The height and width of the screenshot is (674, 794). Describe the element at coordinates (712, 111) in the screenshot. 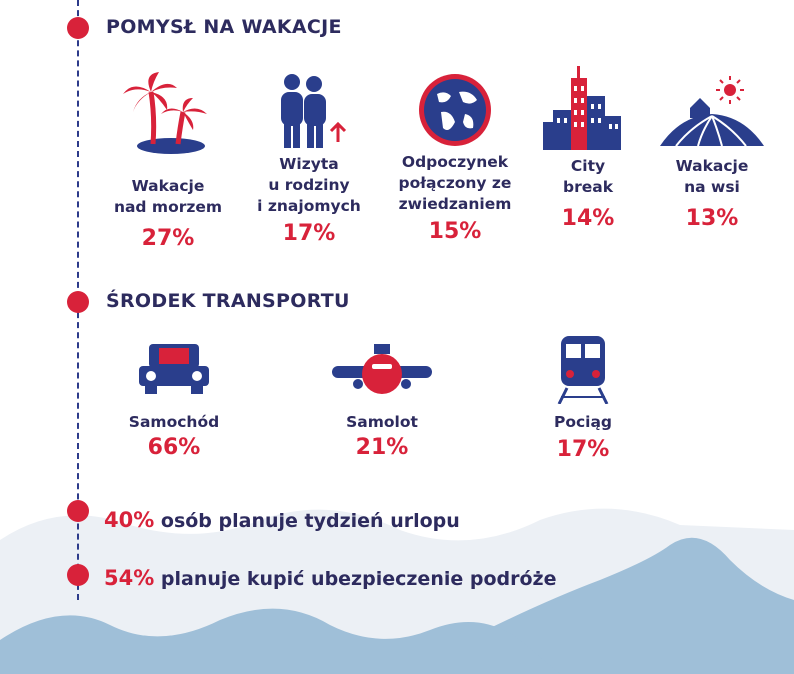

I see `farm-icon` at that location.